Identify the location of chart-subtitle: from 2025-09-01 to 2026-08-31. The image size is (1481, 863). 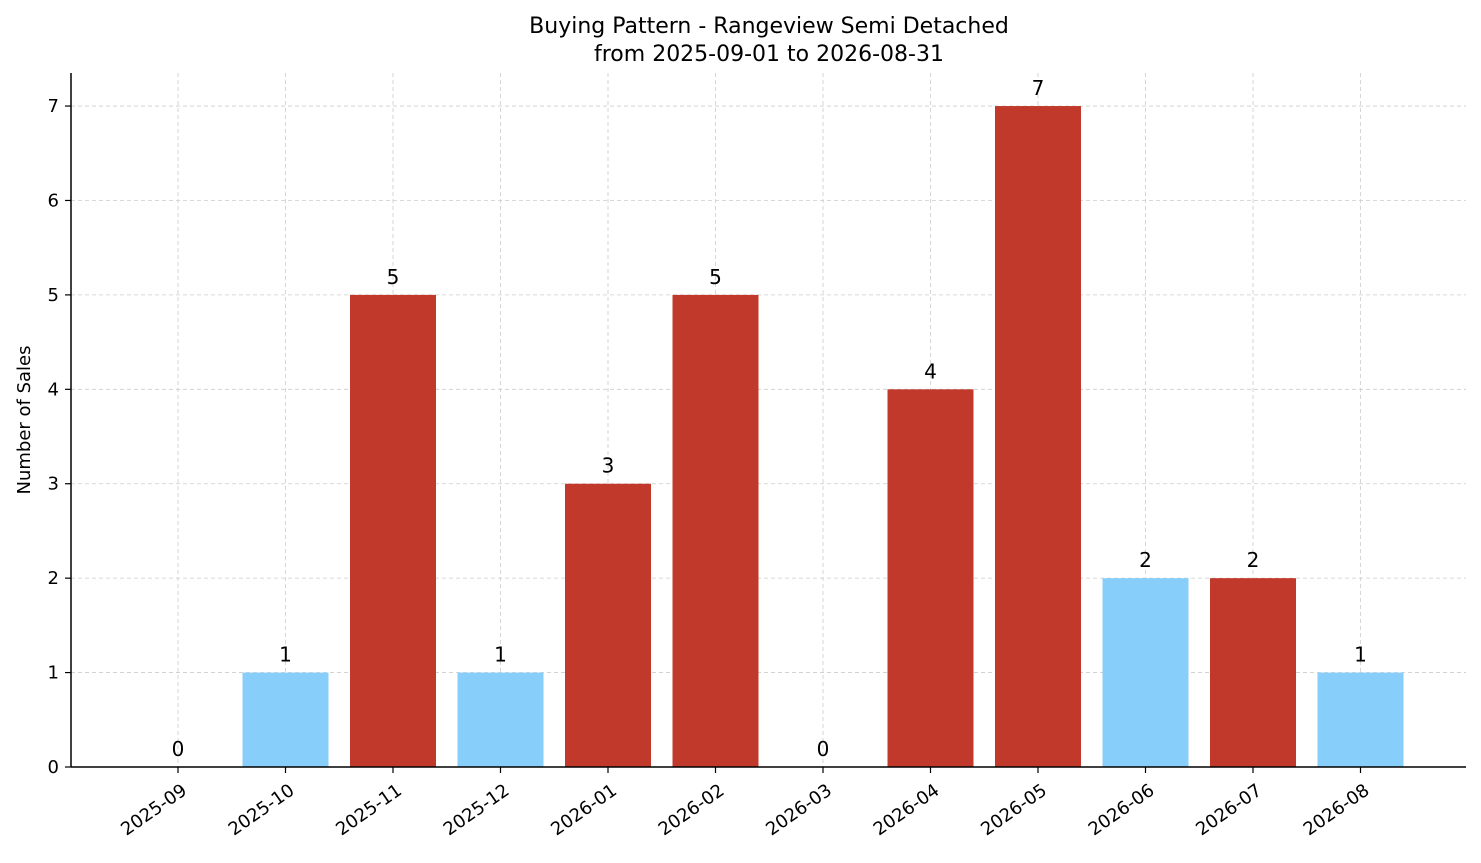
(769, 54).